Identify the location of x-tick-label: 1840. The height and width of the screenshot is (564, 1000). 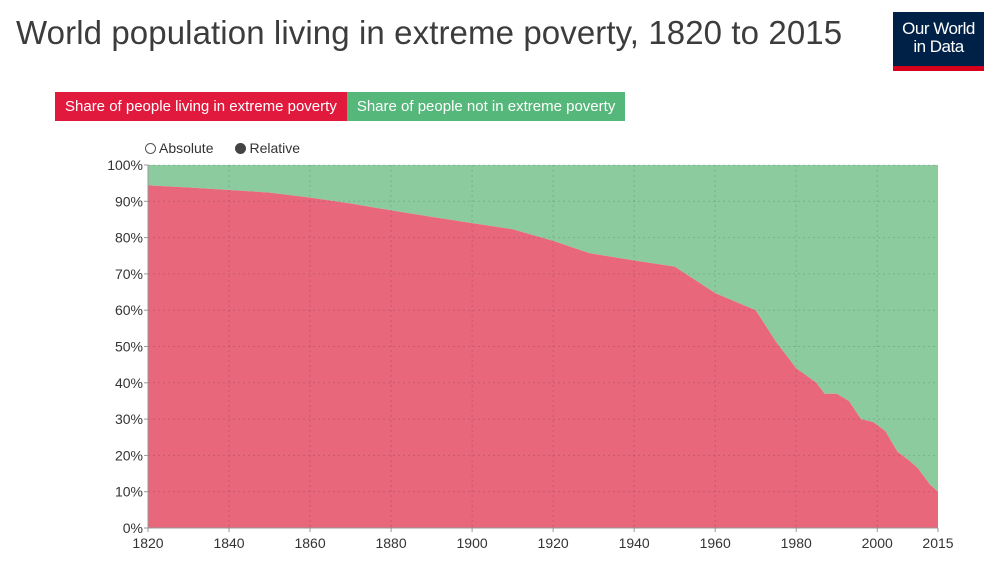
(228, 543).